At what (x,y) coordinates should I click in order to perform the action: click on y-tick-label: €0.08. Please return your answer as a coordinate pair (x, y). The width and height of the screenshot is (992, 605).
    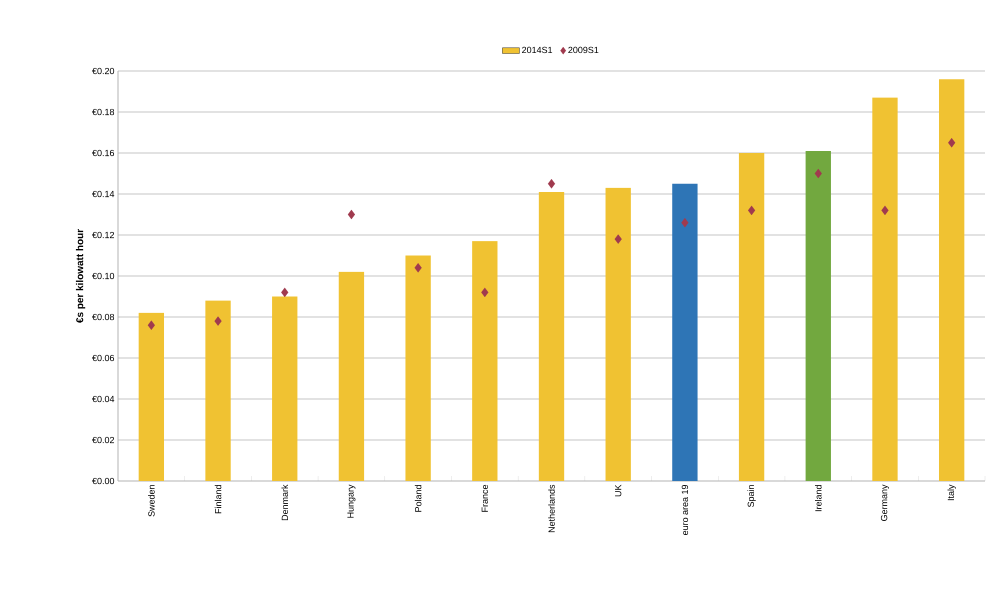
    Looking at the image, I should click on (103, 317).